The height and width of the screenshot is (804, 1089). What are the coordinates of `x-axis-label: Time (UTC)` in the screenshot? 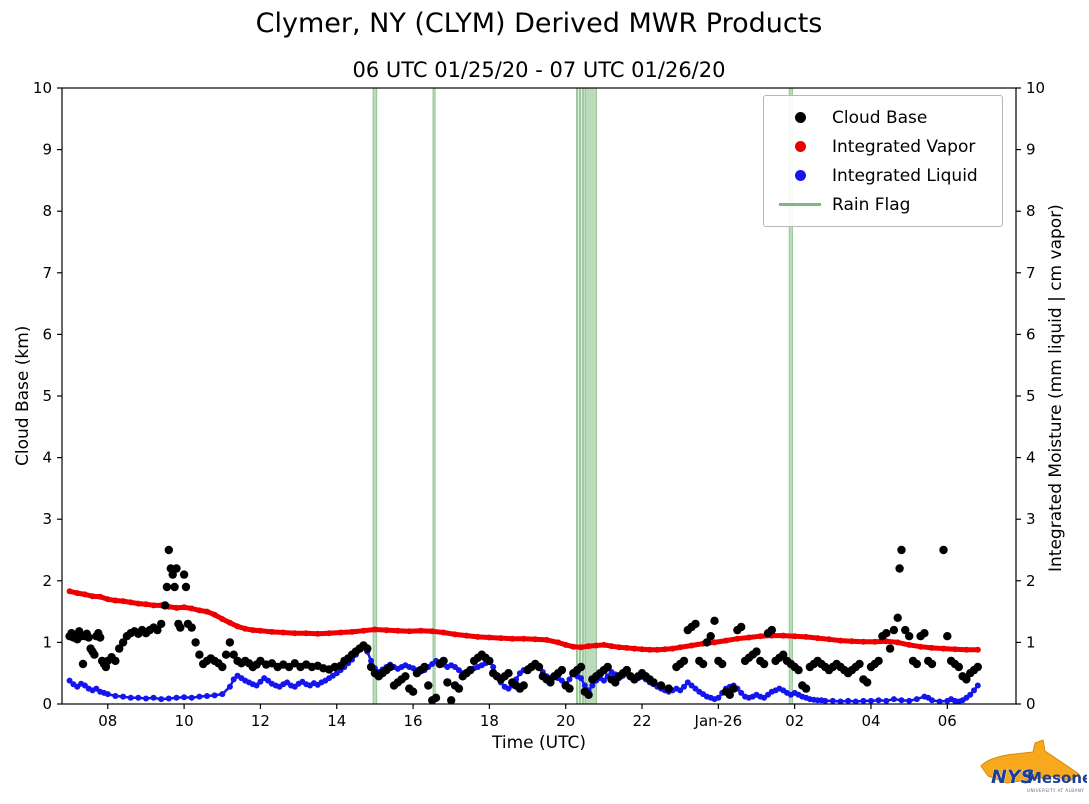 It's located at (539, 743).